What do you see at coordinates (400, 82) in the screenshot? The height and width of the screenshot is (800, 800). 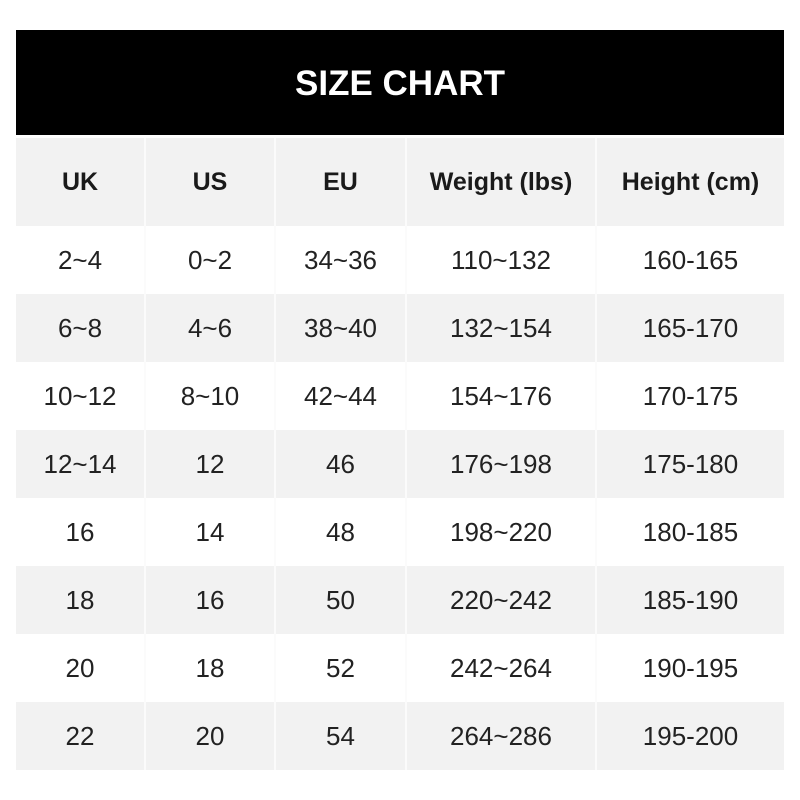 I see `size-chart-title: SIZE CHART` at bounding box center [400, 82].